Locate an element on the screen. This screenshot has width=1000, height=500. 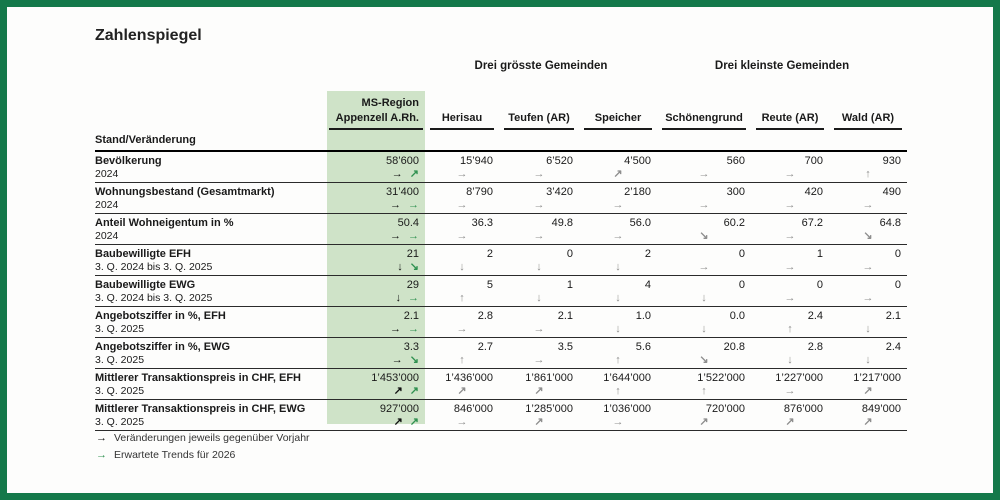
cell-value: 1’861’000 is located at coordinates (549, 377).